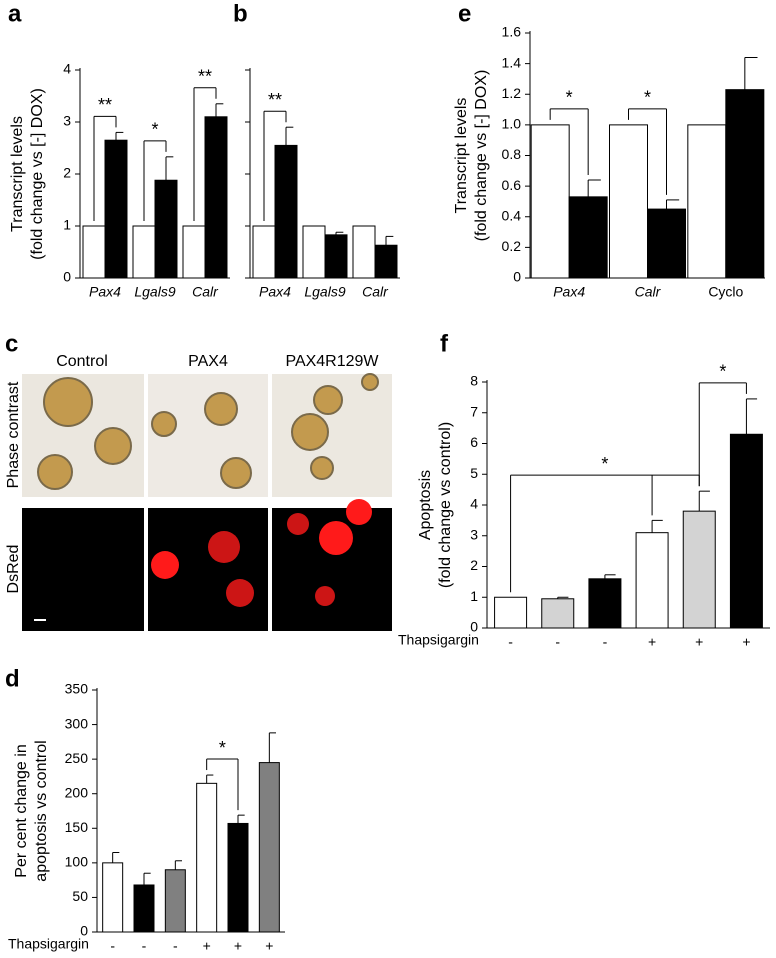 This screenshot has width=776, height=958. Describe the element at coordinates (77, 792) in the screenshot. I see `y-tick-label: 200` at that location.